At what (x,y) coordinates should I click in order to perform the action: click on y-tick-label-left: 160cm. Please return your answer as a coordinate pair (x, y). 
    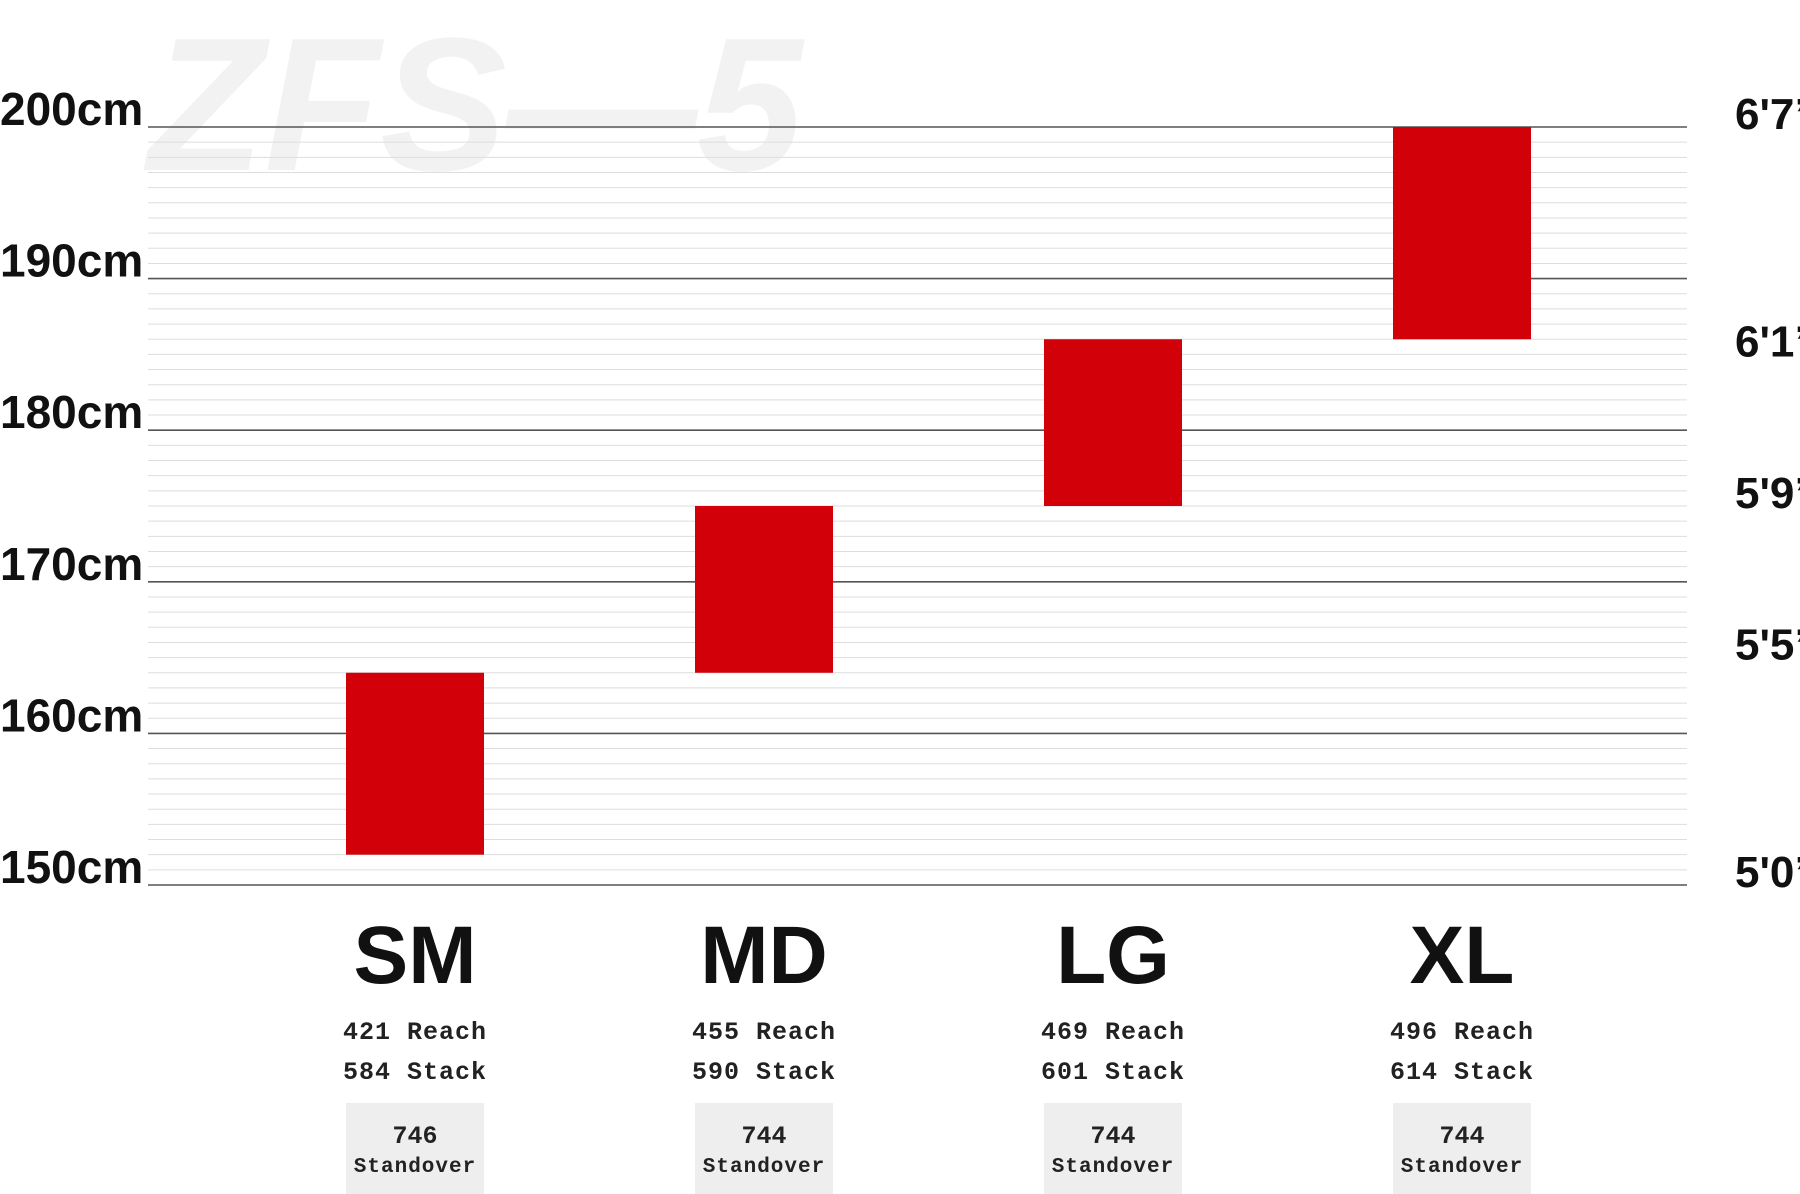
    Looking at the image, I should click on (71, 715).